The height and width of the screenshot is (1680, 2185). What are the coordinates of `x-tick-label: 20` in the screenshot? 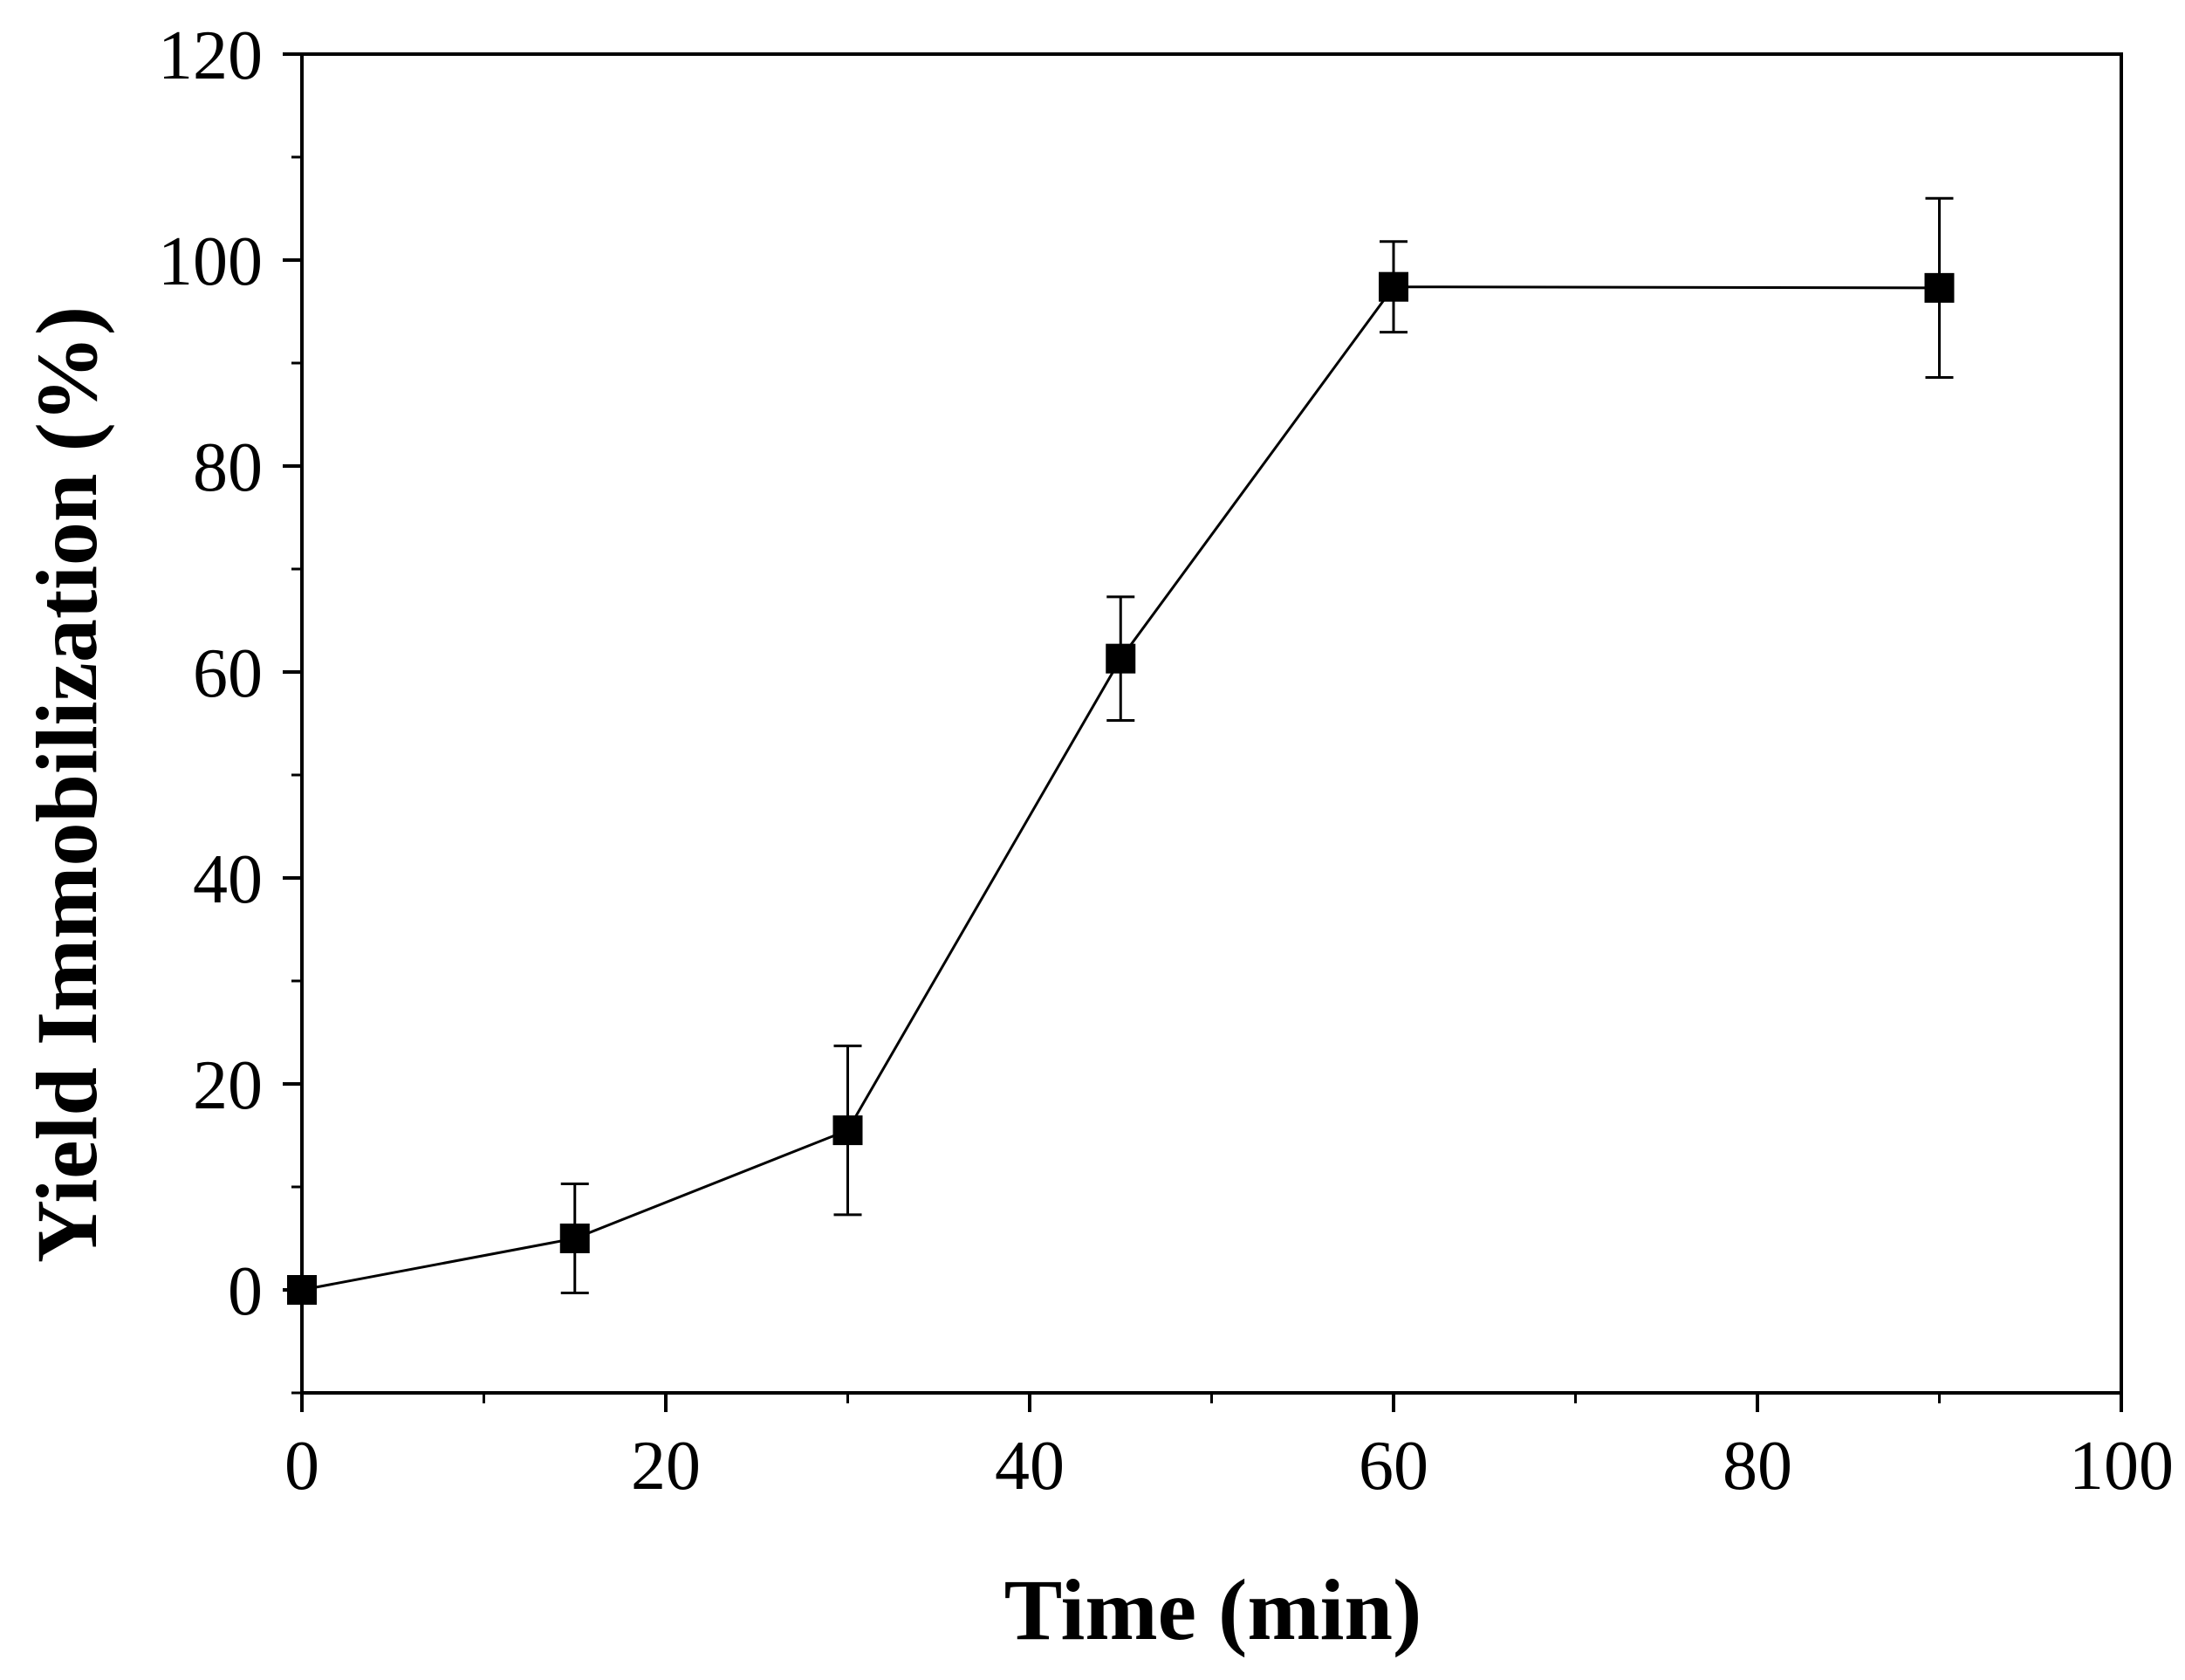 It's located at (666, 1466).